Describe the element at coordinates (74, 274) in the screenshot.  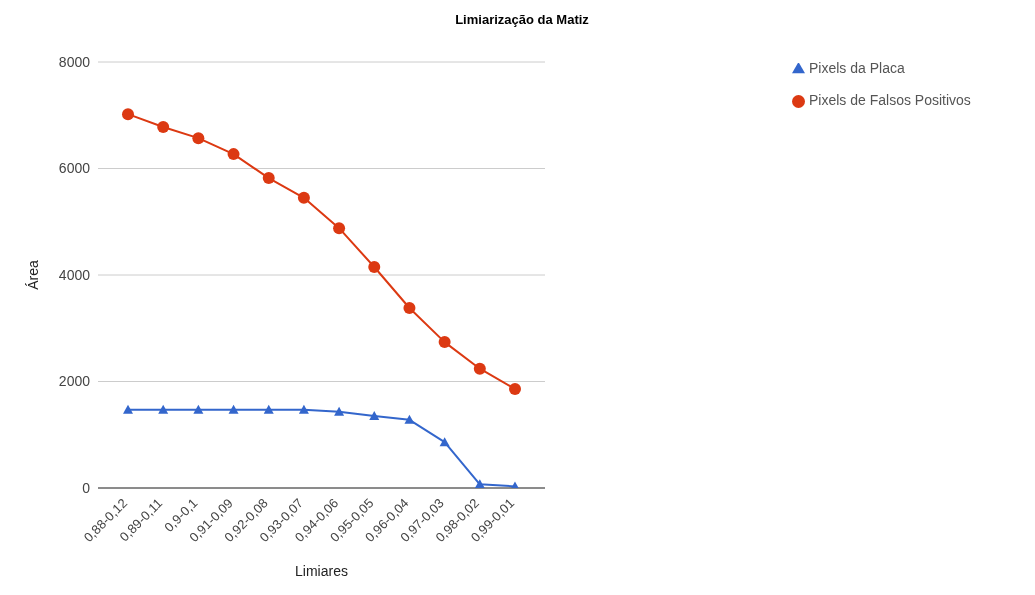
I see `y-tick-label: 4000` at that location.